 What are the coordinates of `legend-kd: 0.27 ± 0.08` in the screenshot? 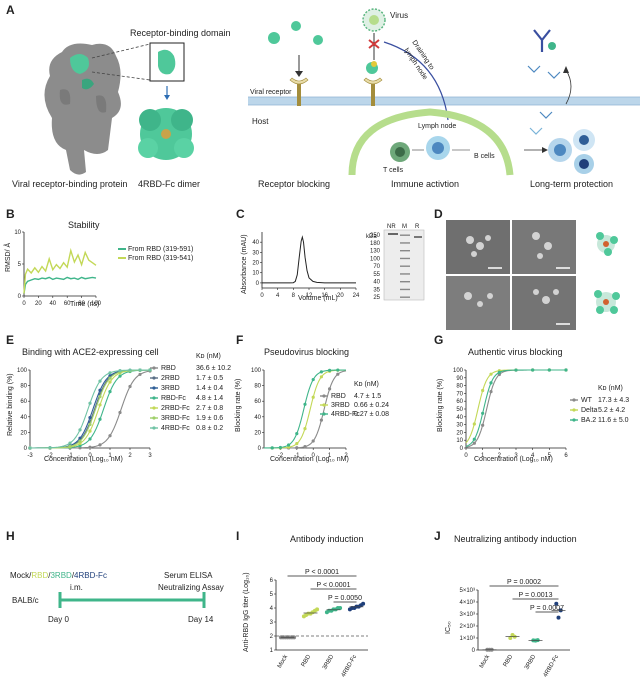 It's located at (371, 414).